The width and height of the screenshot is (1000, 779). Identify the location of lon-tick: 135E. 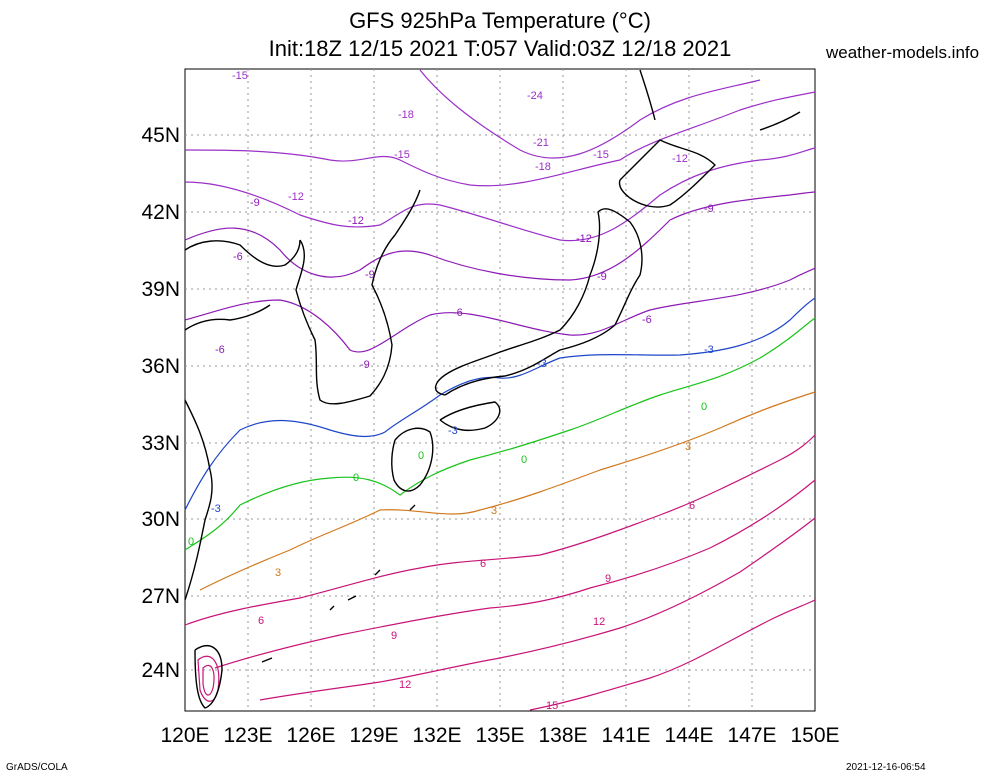
(499, 735).